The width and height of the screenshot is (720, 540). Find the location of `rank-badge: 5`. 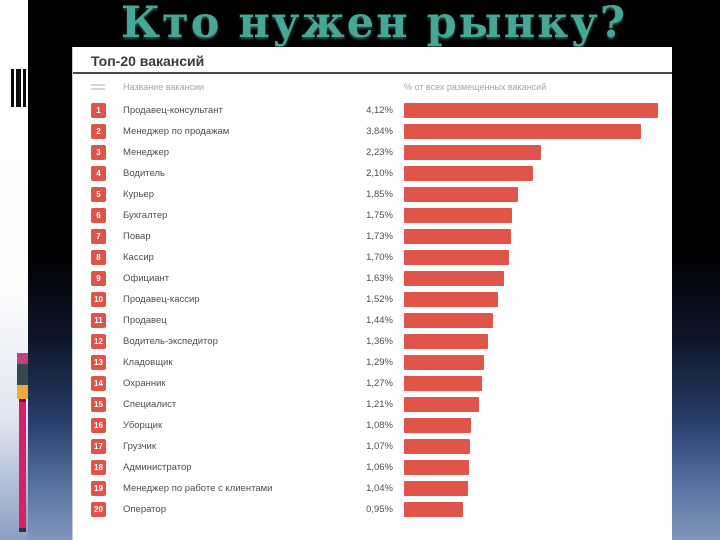

rank-badge: 5 is located at coordinates (98, 194).